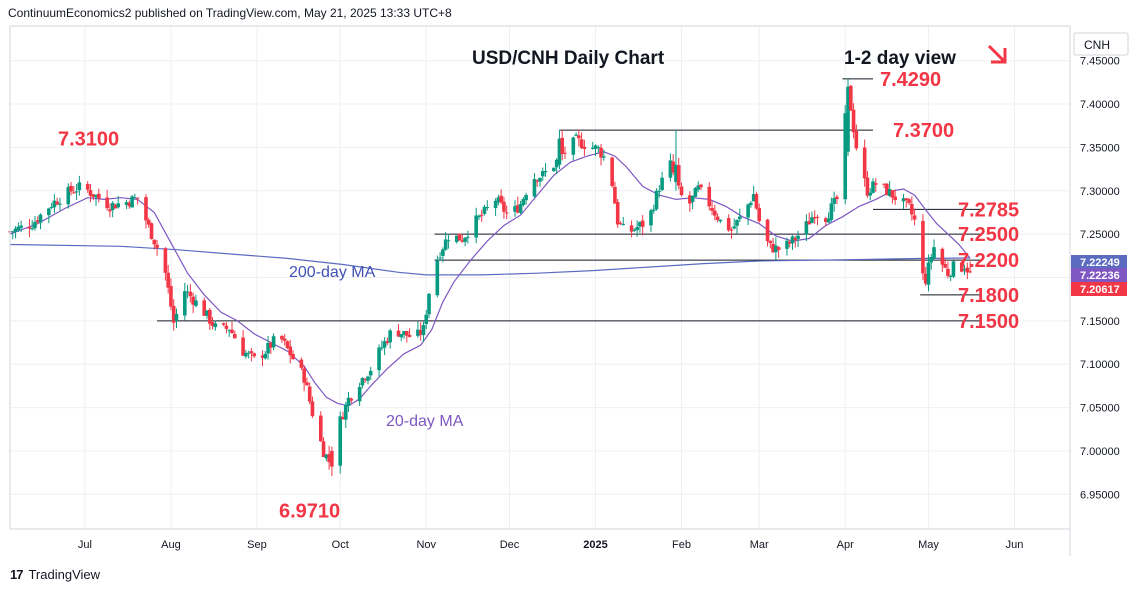  What do you see at coordinates (1100, 276) in the screenshot?
I see `last-value-text: 7.22236` at bounding box center [1100, 276].